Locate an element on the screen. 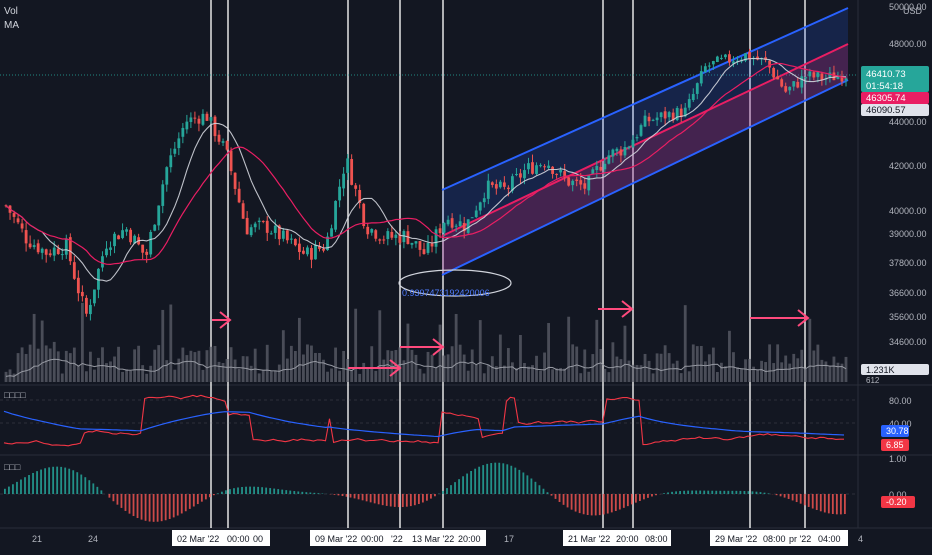 The height and width of the screenshot is (555, 932). time-label: 21 Mar '22 is located at coordinates (589, 539).